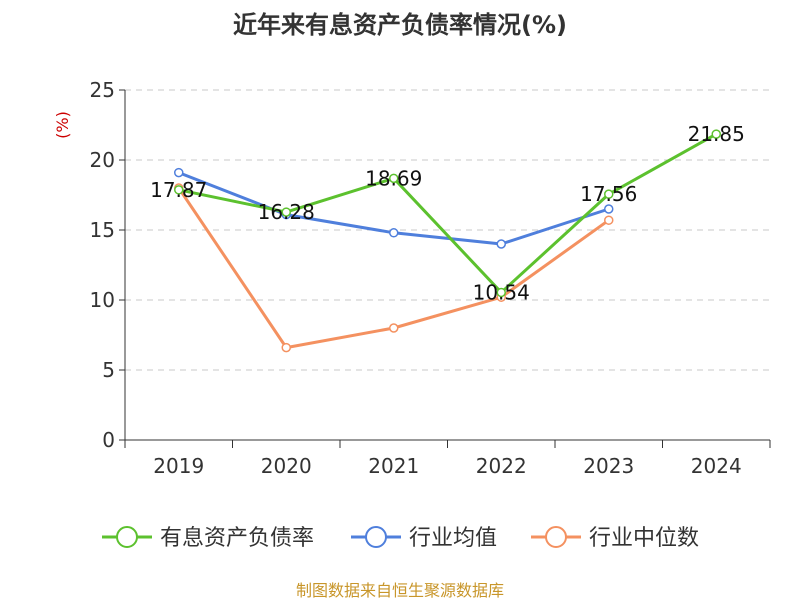  Describe the element at coordinates (453, 538) in the screenshot. I see `legend-label: 行业均值` at that location.